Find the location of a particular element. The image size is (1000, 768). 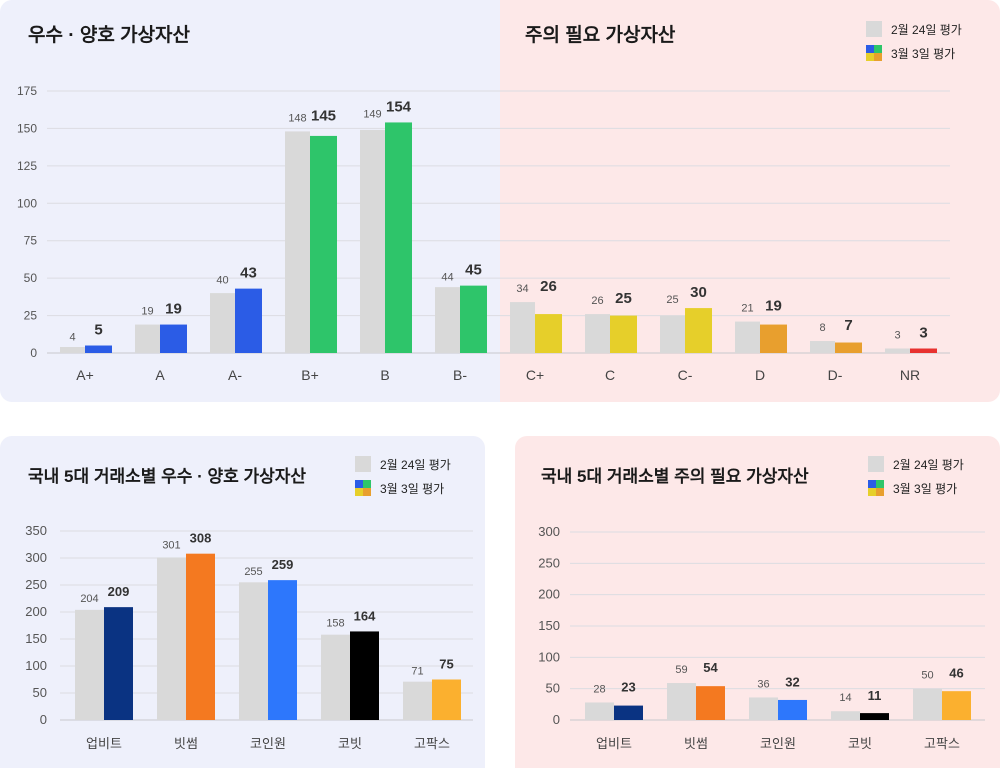

x-tick-label: B is located at coordinates (384, 375).